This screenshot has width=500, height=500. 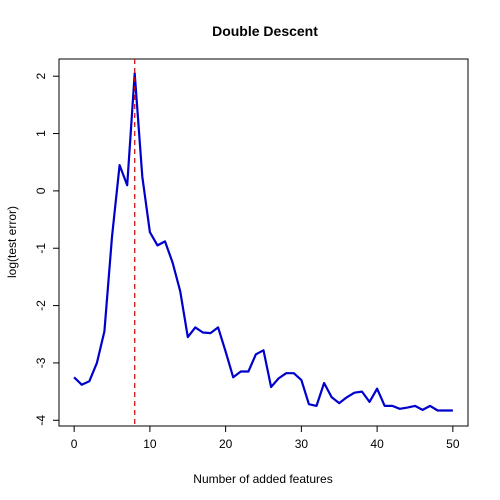 What do you see at coordinates (41, 420) in the screenshot?
I see `y-tick-label: -4` at bounding box center [41, 420].